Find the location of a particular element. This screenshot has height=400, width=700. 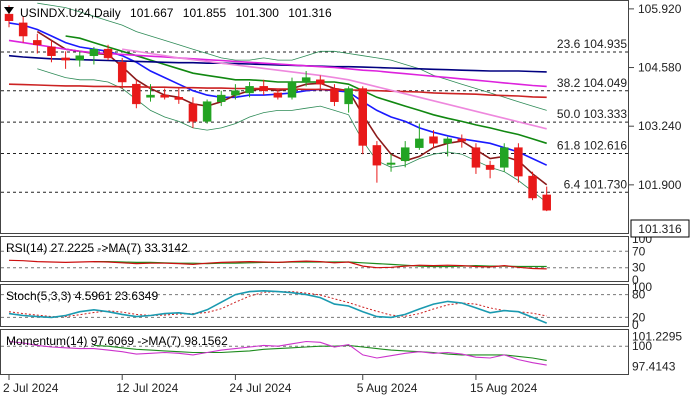

fib-level-label: 6.4 101.730 is located at coordinates (596, 184).